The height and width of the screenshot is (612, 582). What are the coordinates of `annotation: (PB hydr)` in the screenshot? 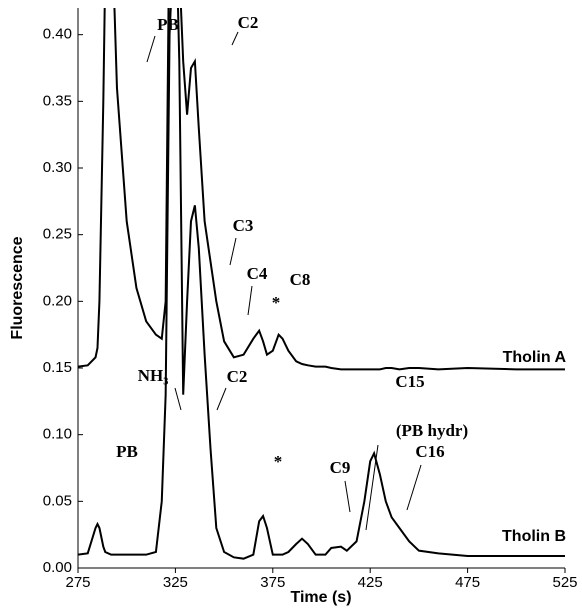 It's located at (432, 430).